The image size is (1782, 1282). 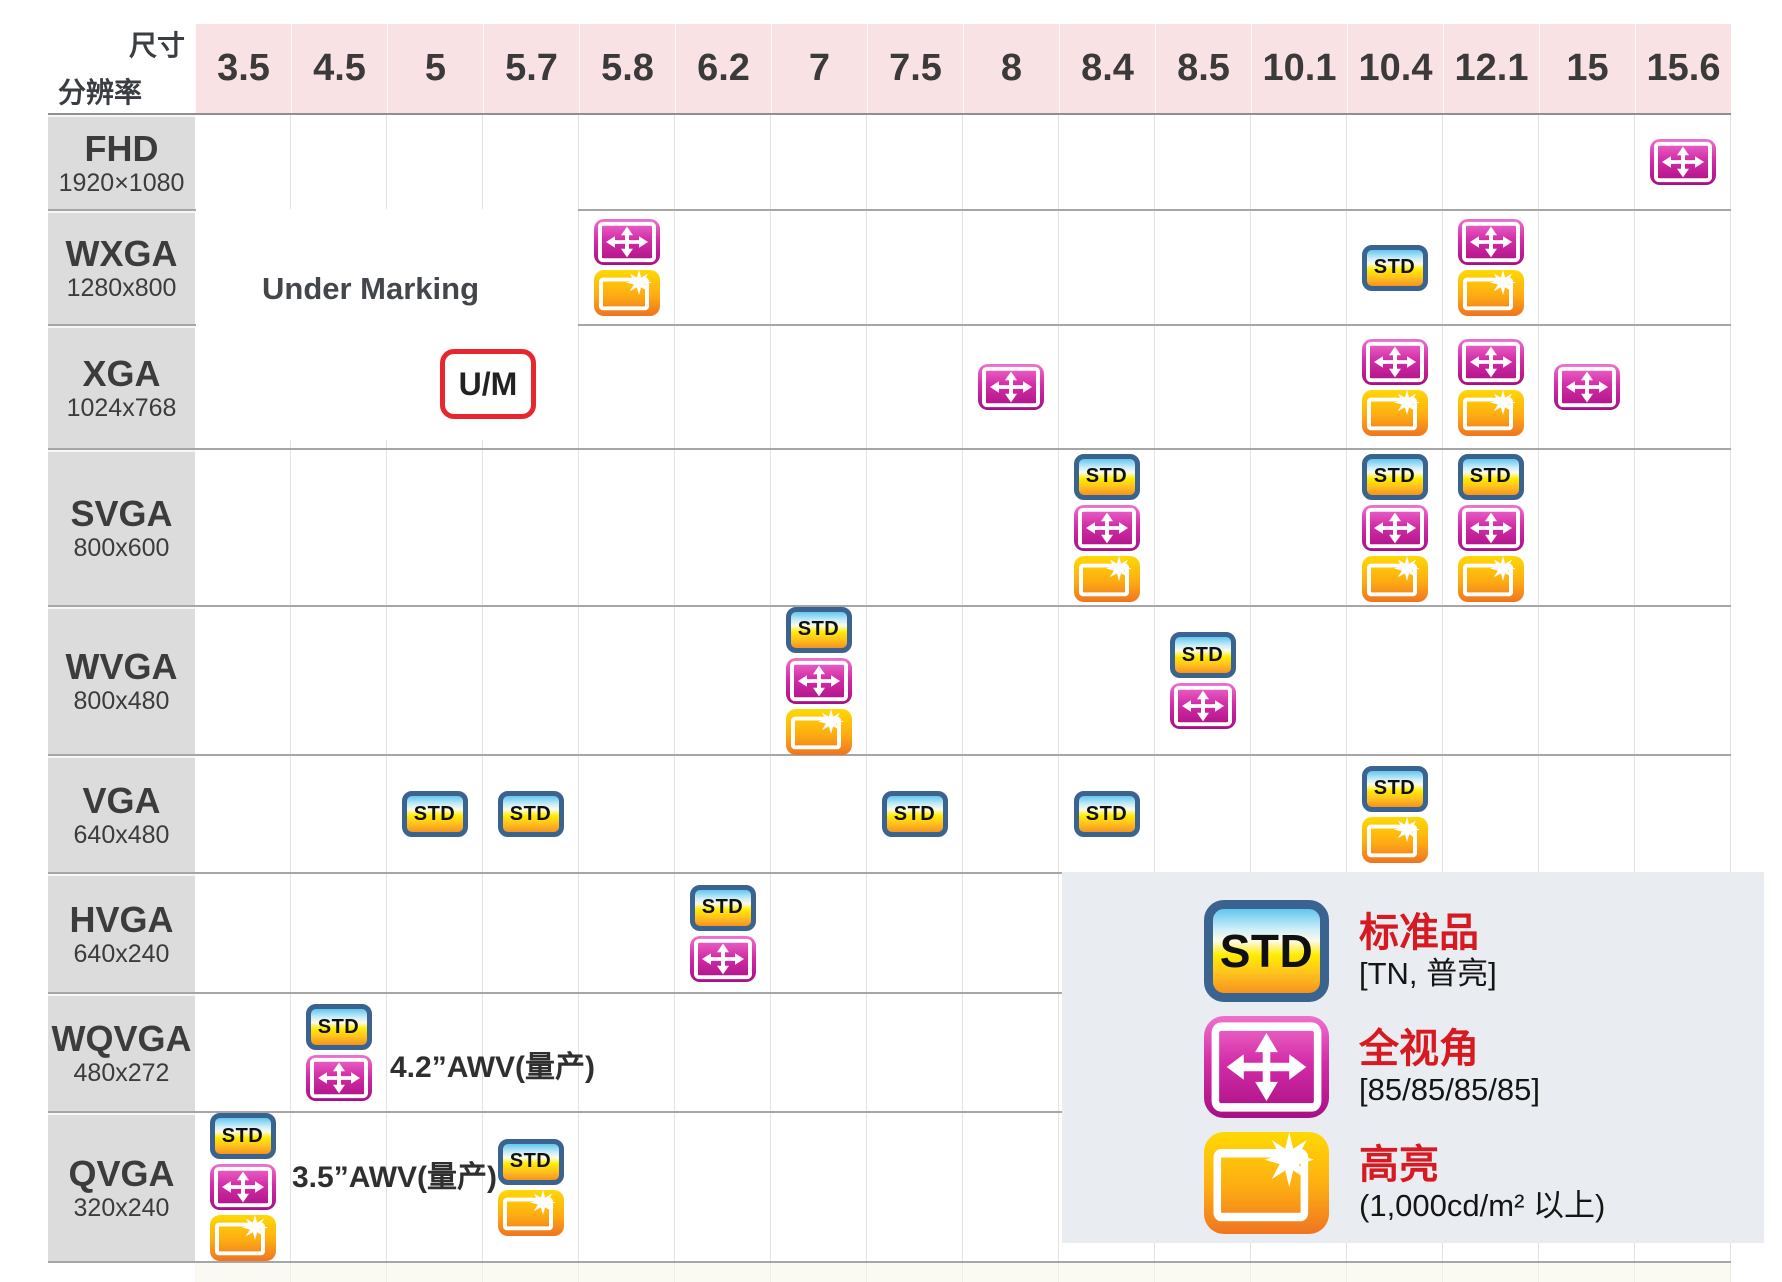 I want to click on legend-text-awv: 全视角 [85/85/85/85], so click(x=1449, y=1067).